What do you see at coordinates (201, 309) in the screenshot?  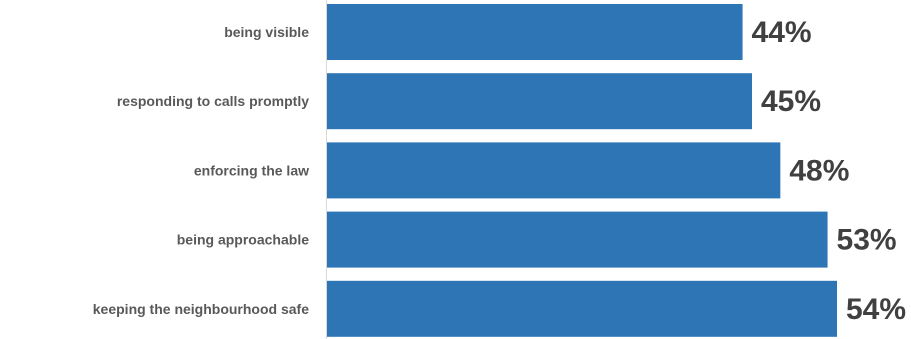 I see `category-label: keeping the neighbourhood safe` at bounding box center [201, 309].